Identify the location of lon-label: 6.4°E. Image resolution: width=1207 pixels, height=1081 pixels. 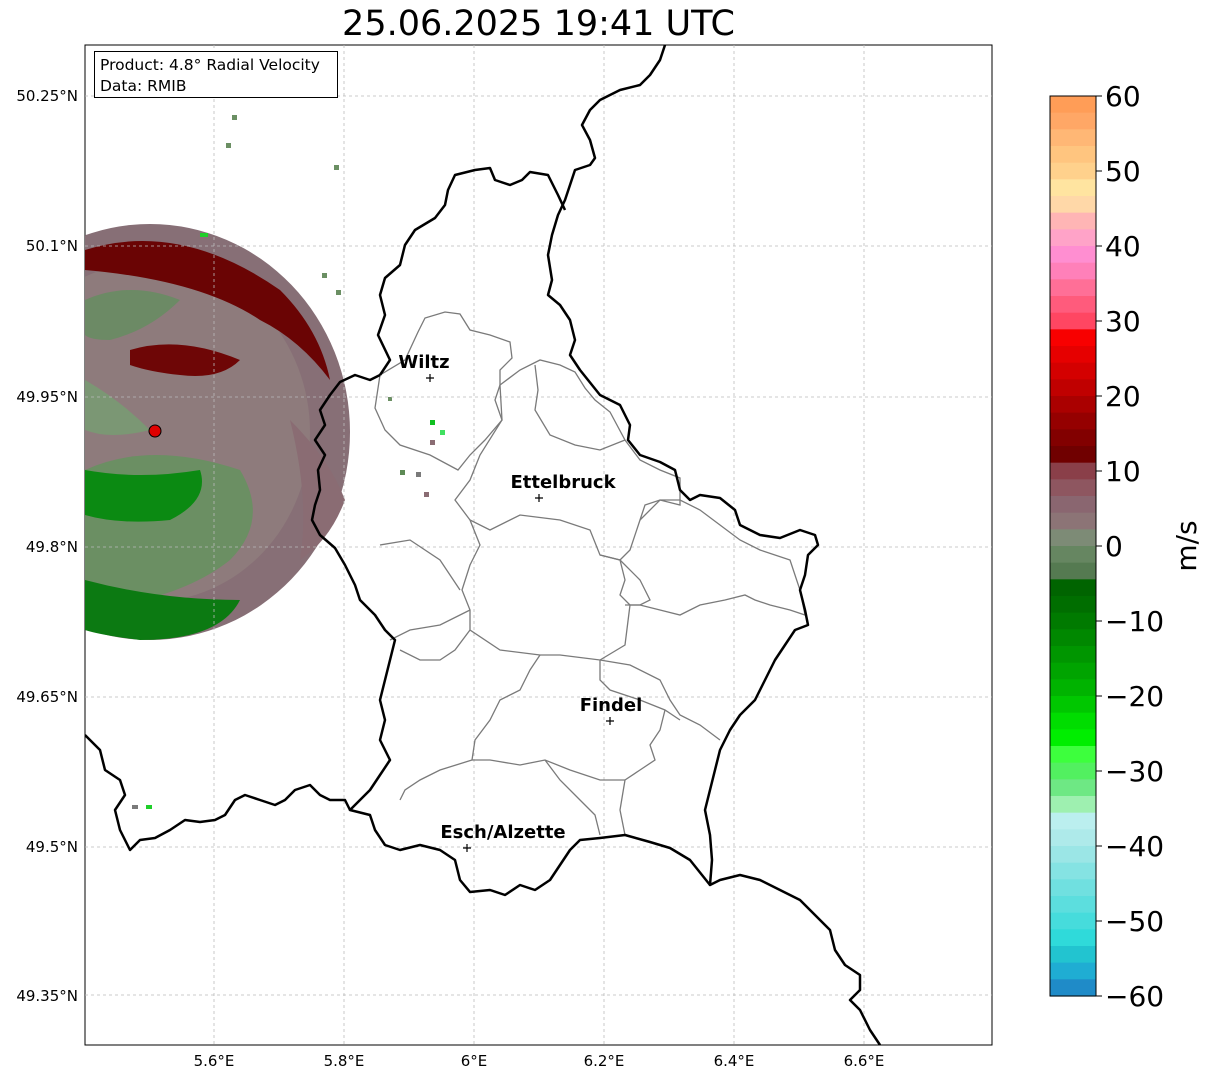
(734, 1061).